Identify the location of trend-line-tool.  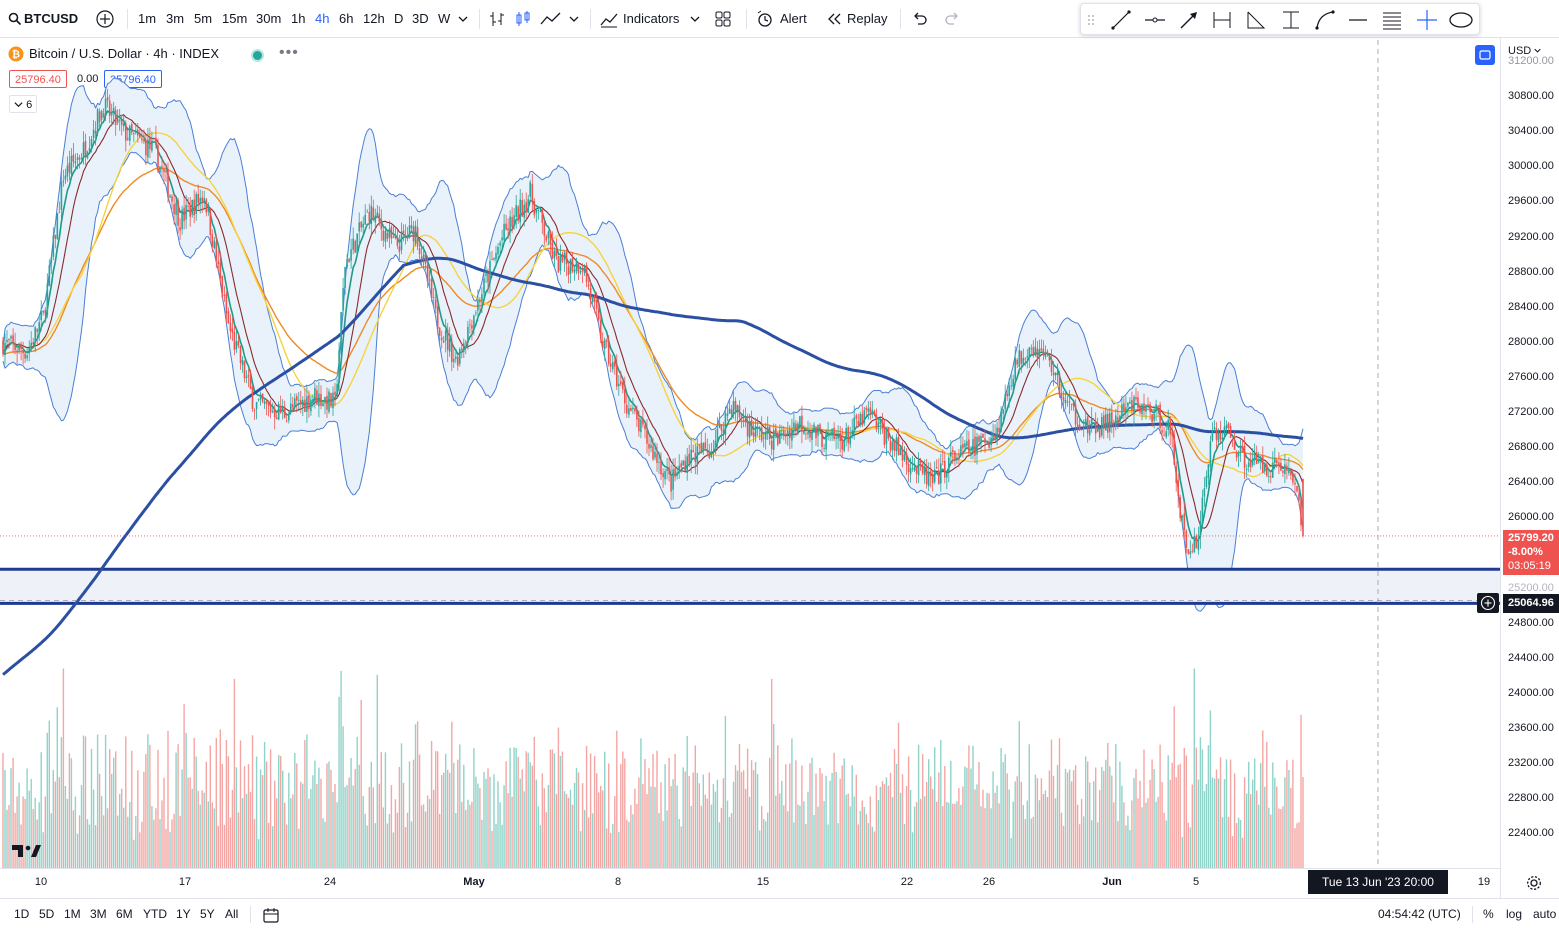
(1121, 20).